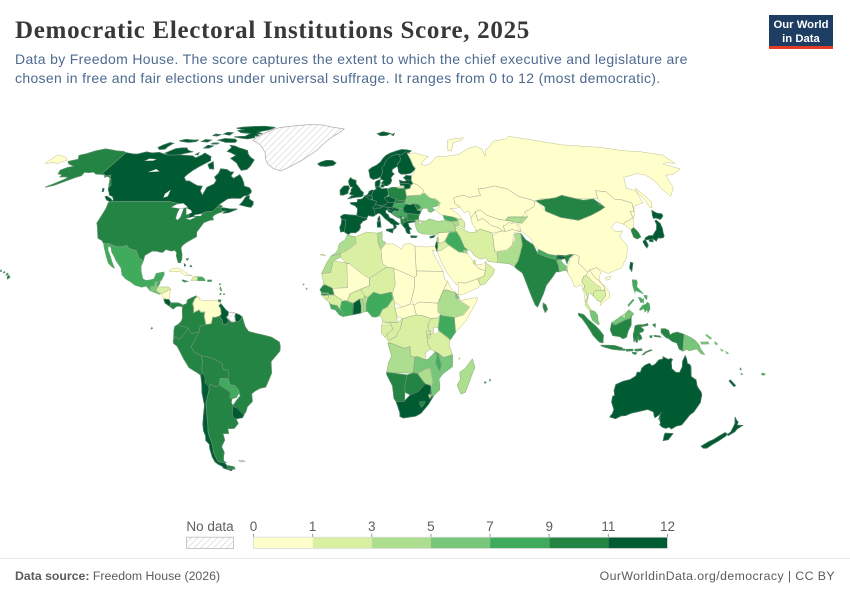 The image size is (850, 600). I want to click on svg-text: 0, so click(254, 526).